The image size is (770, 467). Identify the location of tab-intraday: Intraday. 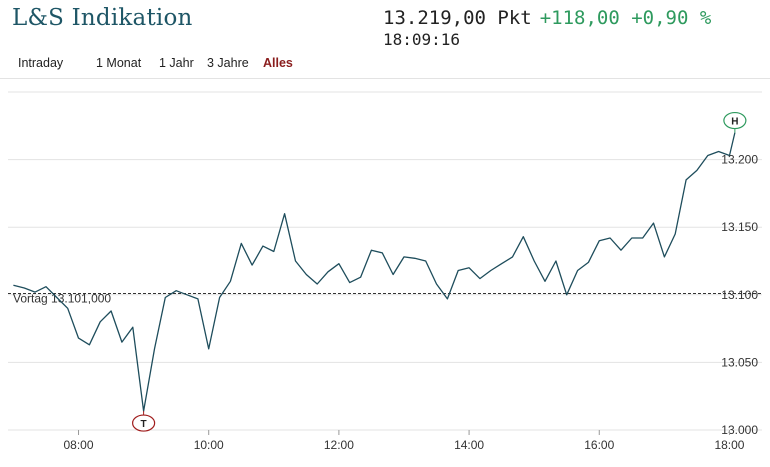
(41, 63).